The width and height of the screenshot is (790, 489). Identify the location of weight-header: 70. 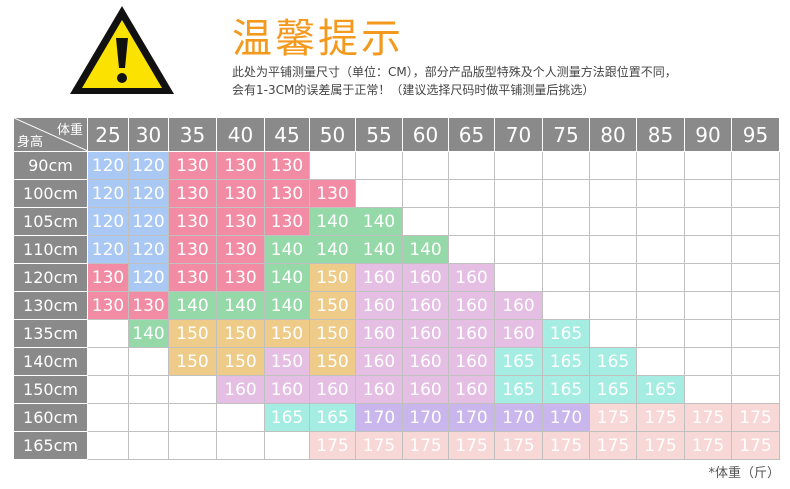
(518, 134).